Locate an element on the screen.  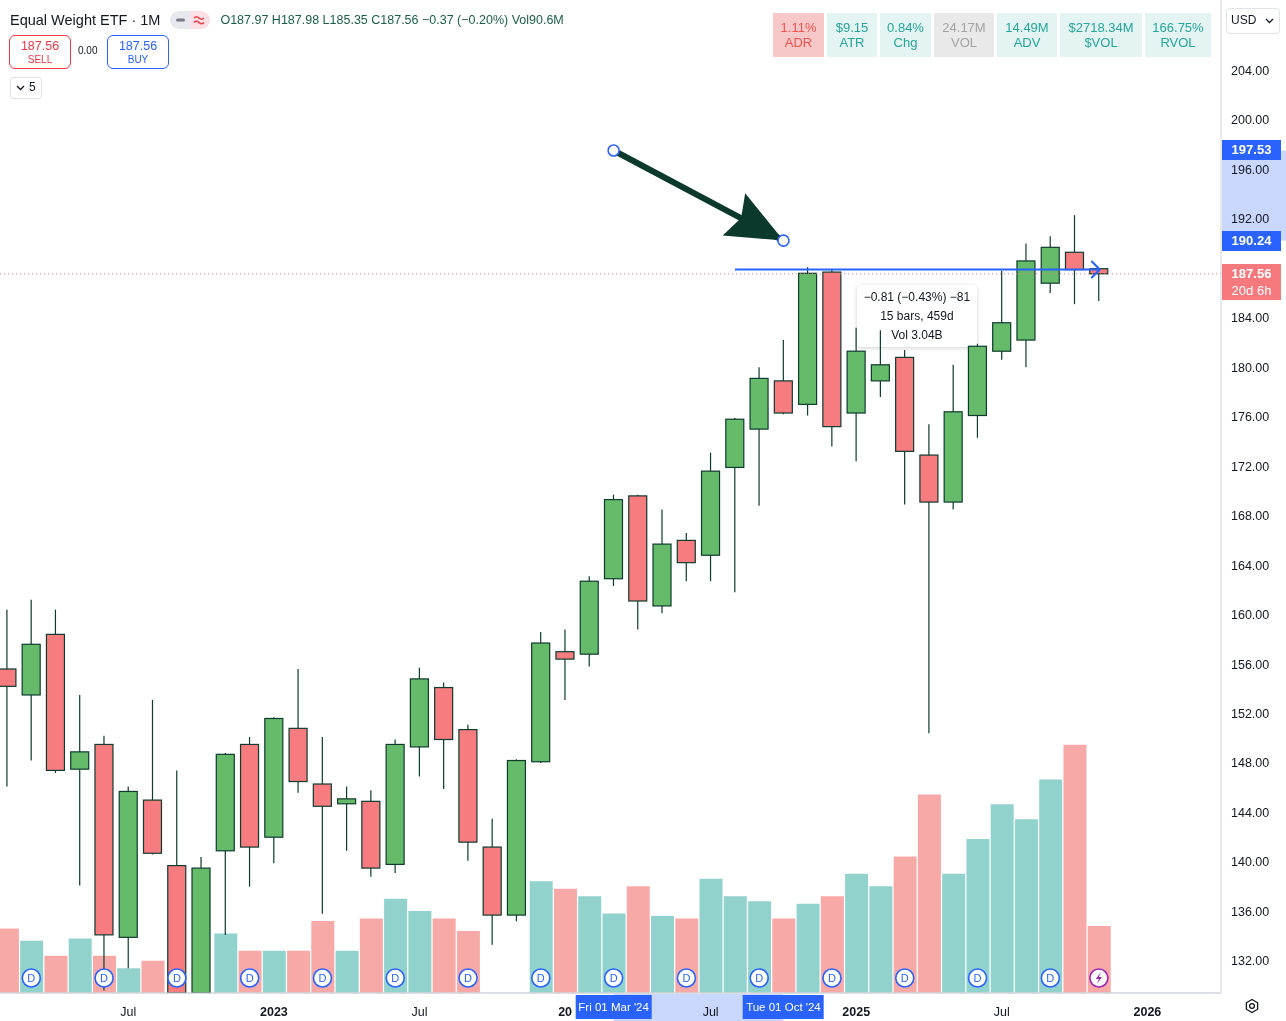
stat-tile: 14.49M ADV is located at coordinates (1027, 35).